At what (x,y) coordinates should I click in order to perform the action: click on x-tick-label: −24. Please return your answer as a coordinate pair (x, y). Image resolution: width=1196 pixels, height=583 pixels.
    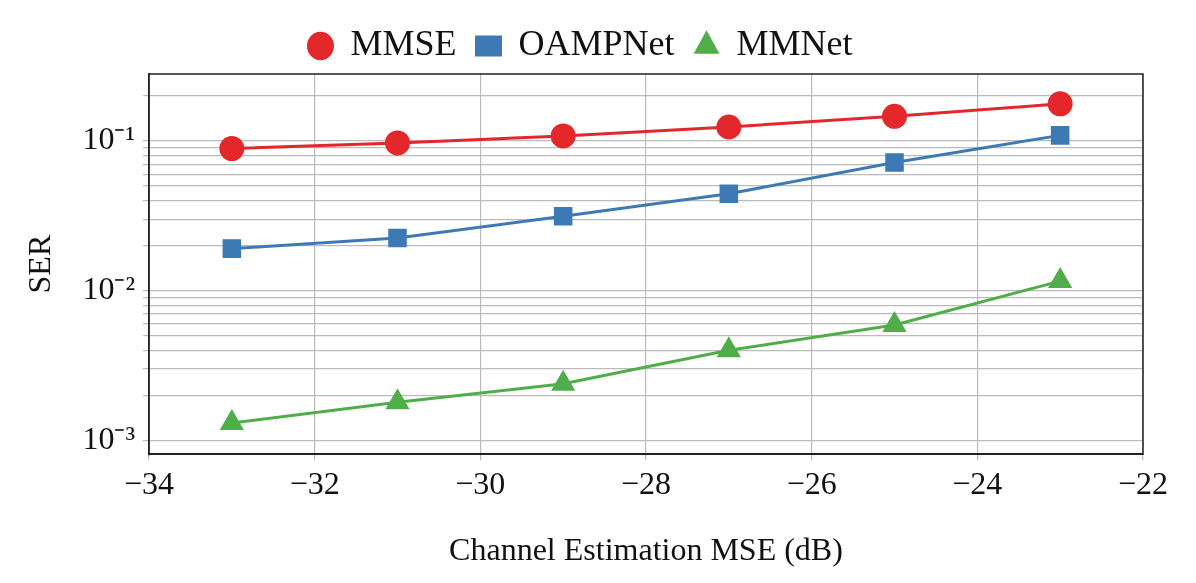
    Looking at the image, I should click on (977, 482).